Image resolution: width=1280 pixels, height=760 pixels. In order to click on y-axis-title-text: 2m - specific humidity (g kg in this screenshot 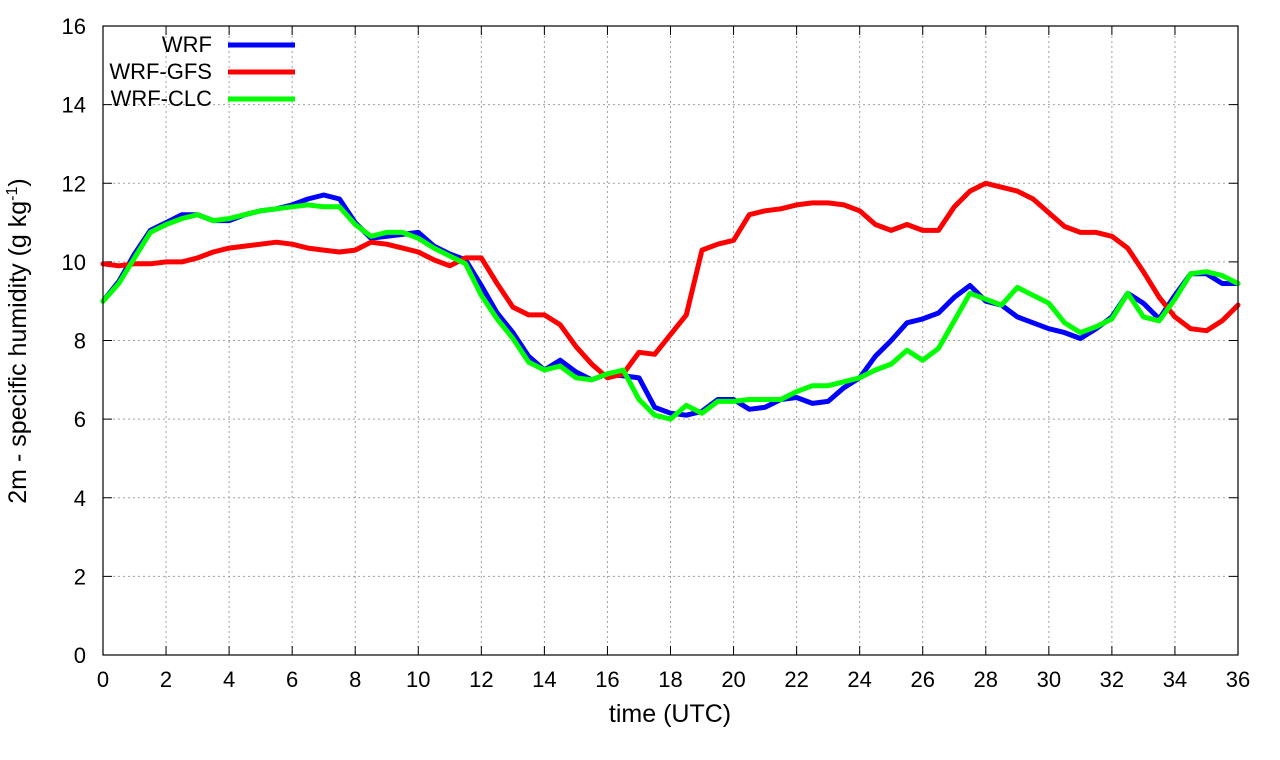, I will do `click(18, 352)`.